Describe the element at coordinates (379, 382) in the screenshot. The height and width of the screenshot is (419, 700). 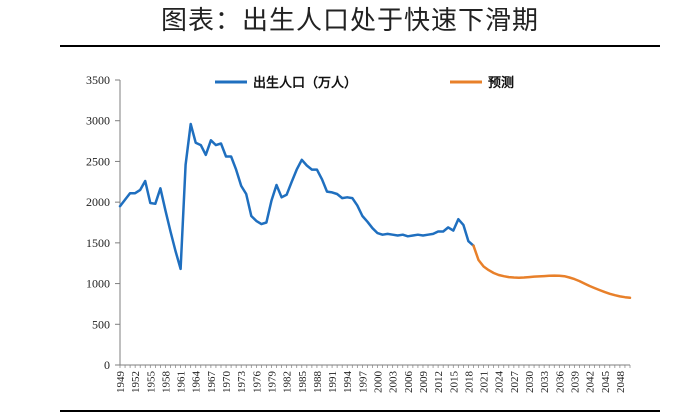
I see `x-tick-label: 2000` at that location.